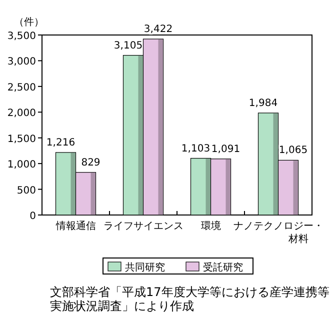 The width and height of the screenshot is (335, 325). I want to click on data-label: 1,103, so click(195, 148).